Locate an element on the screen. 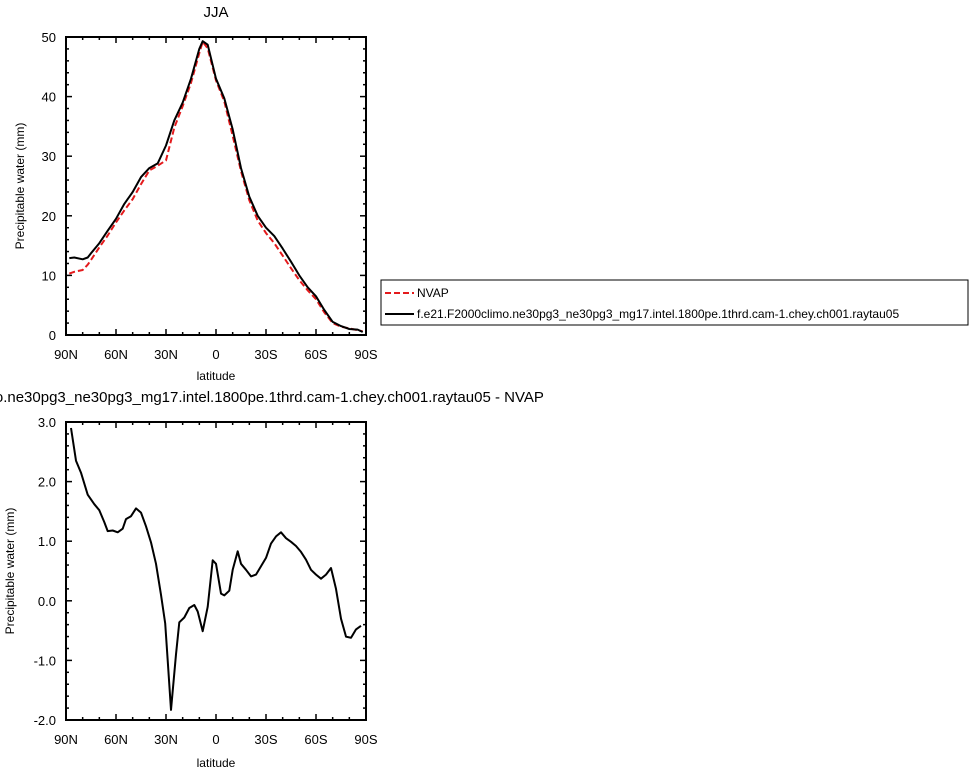 Image resolution: width=974 pixels, height=773 pixels. diff-y-axis-label: Precipitable water (mm) is located at coordinates (10, 571).